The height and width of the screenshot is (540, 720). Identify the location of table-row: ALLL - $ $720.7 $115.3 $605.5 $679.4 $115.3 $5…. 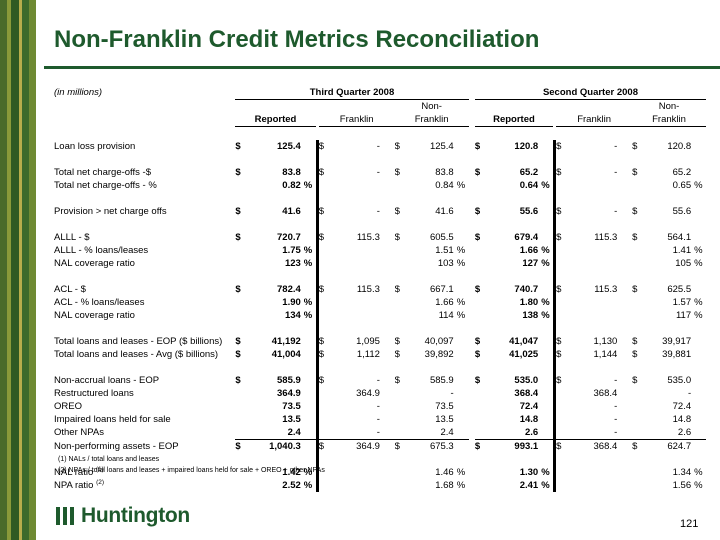
(380, 237).